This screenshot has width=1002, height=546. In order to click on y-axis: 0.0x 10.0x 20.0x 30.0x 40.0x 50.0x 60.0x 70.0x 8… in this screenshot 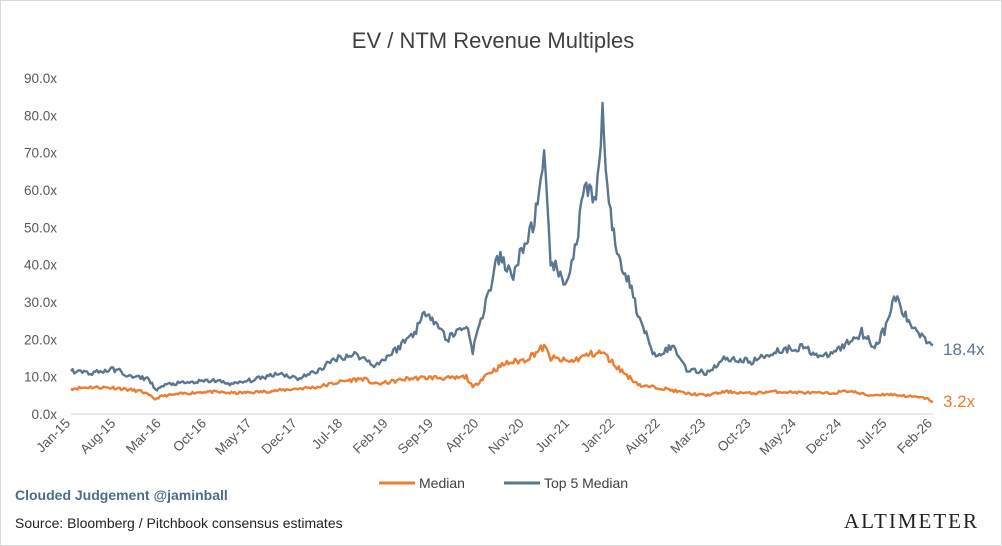, I will do `click(40, 246)`.